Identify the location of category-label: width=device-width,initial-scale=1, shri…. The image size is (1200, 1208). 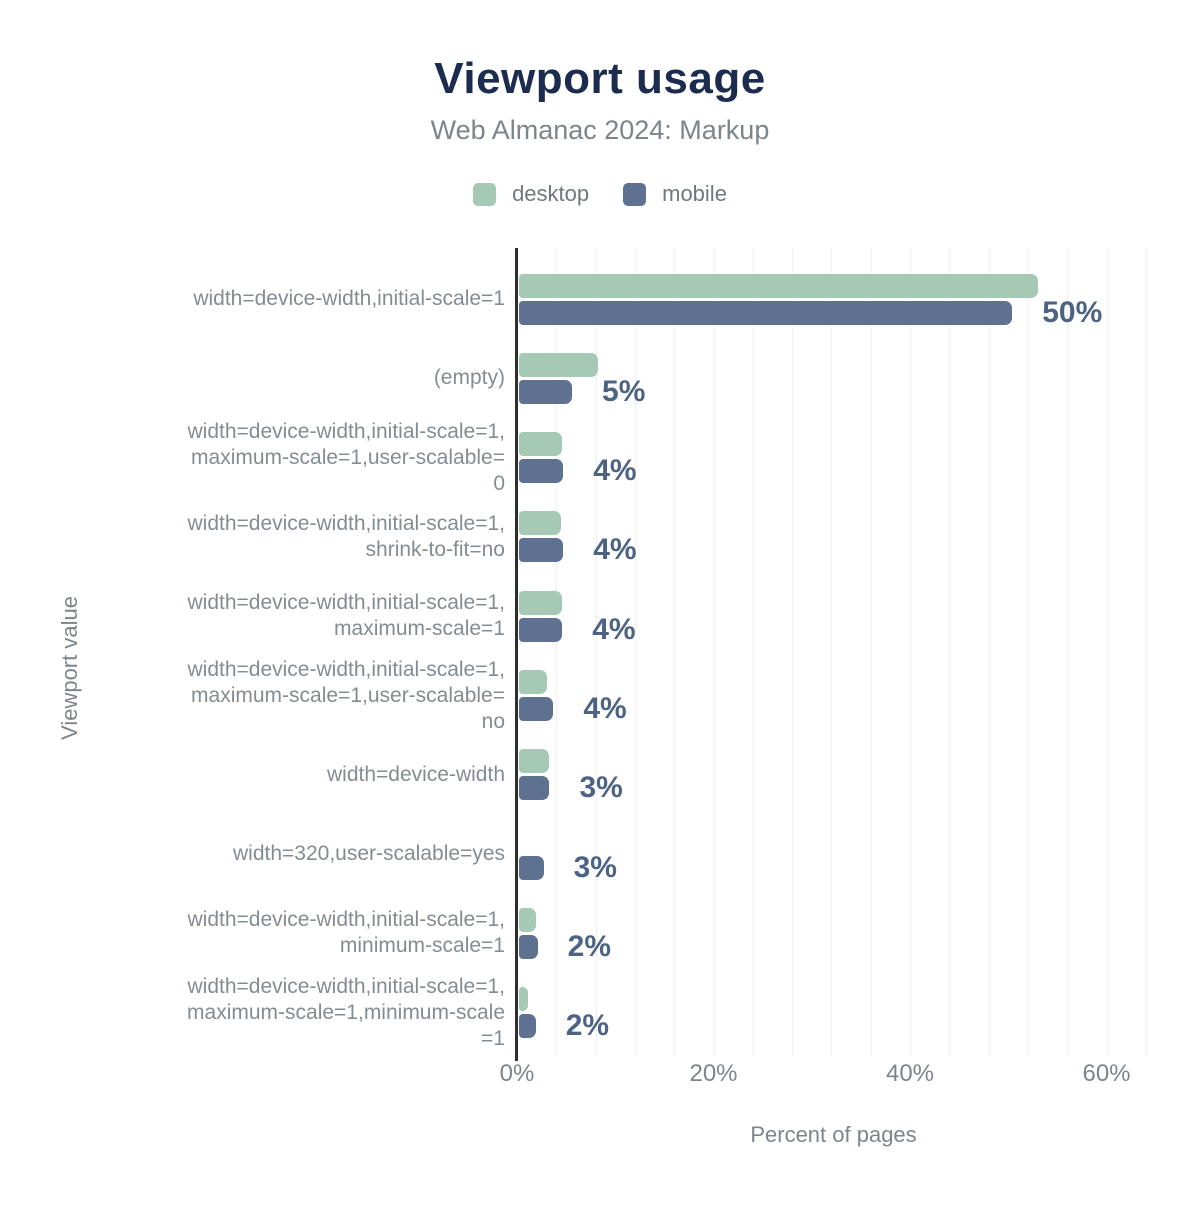
(346, 536).